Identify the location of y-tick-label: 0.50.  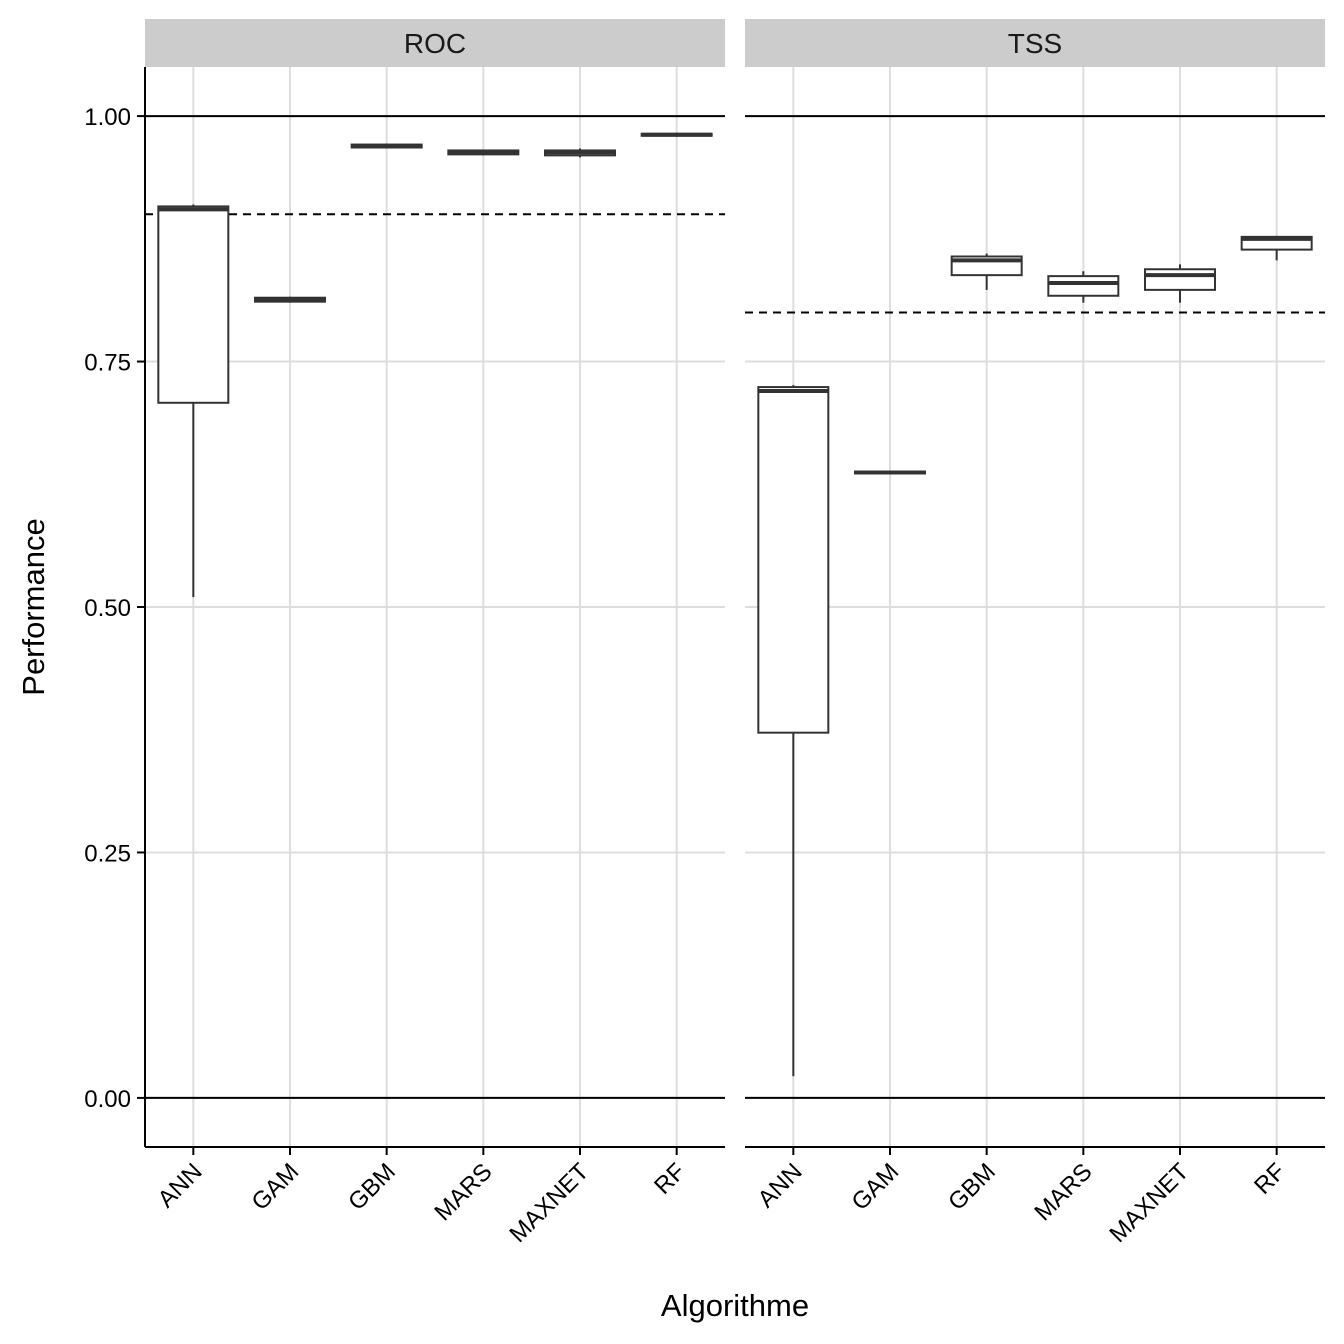
(107, 608).